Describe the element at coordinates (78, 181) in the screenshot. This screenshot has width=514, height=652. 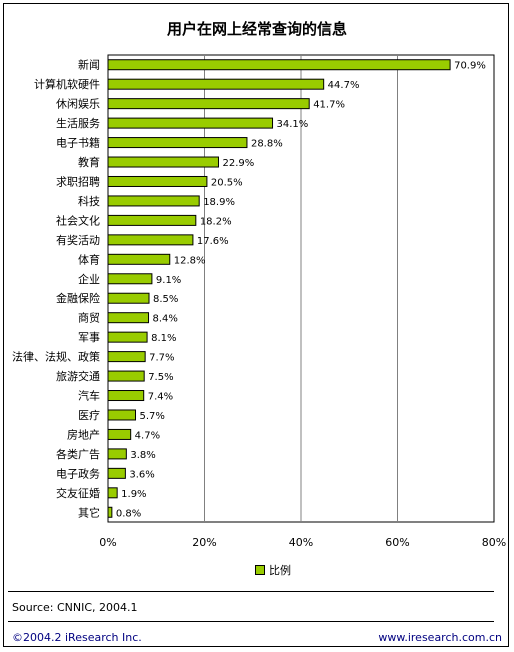
I see `category-label: 求职招聘` at that location.